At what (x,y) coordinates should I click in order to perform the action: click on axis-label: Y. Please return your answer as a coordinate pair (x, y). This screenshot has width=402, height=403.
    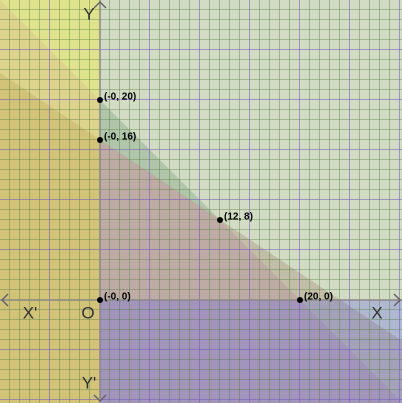
    Looking at the image, I should click on (88, 13).